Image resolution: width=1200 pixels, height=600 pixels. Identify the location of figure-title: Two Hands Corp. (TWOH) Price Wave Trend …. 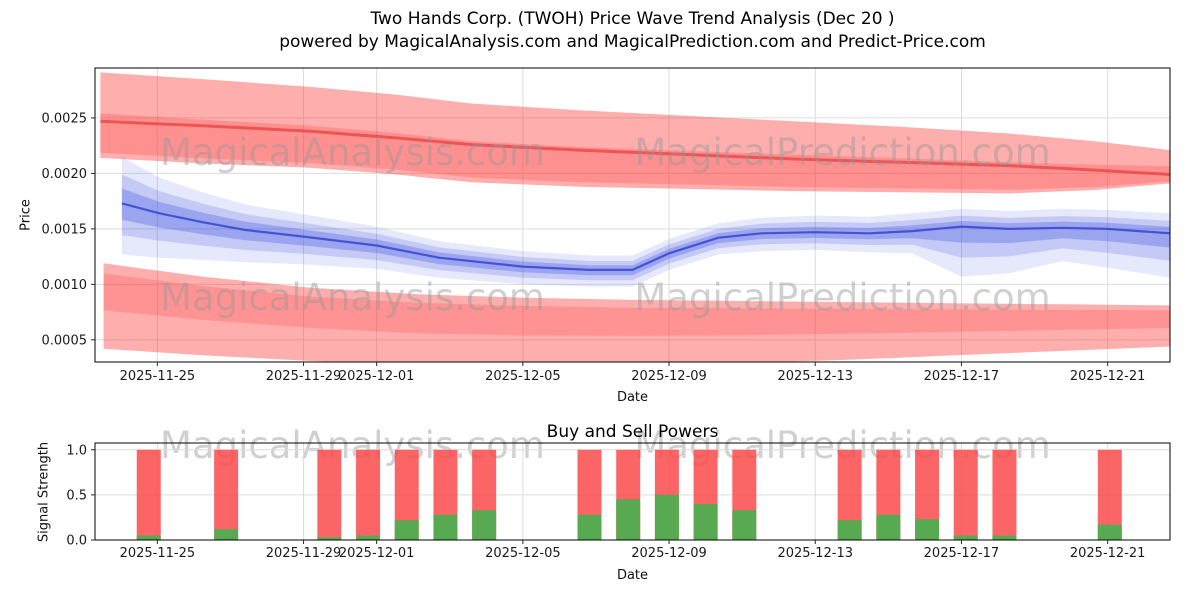
(632, 31).